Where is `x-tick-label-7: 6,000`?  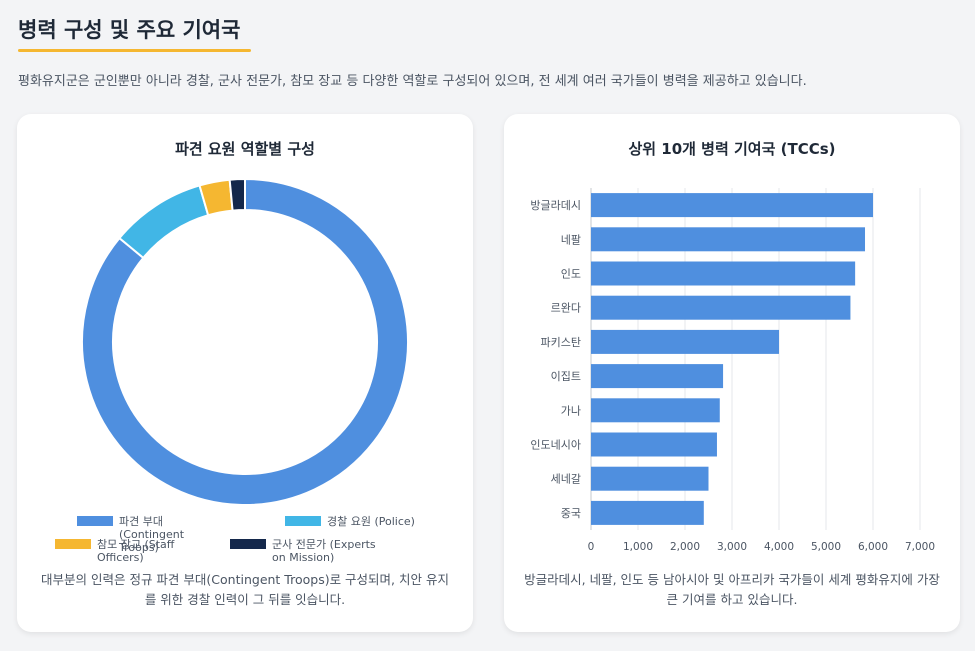
x-tick-label-7: 6,000 is located at coordinates (873, 547).